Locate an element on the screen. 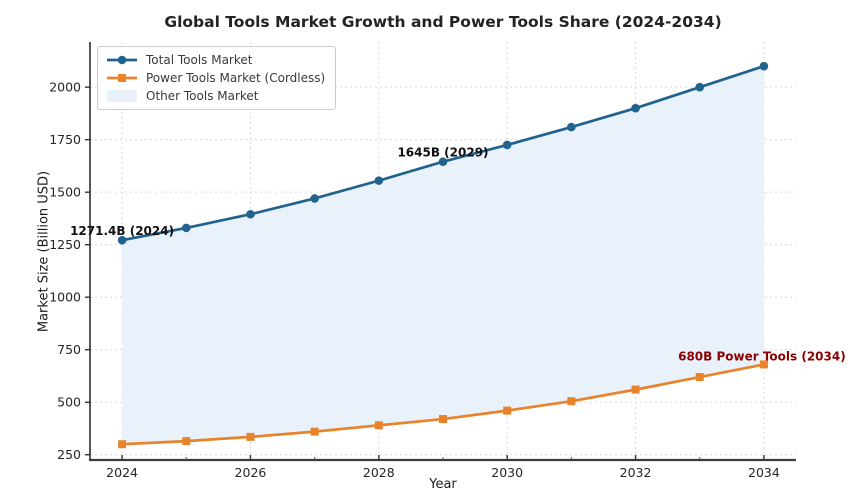 The width and height of the screenshot is (861, 503). y-tick-label: 250 is located at coordinates (69, 454).